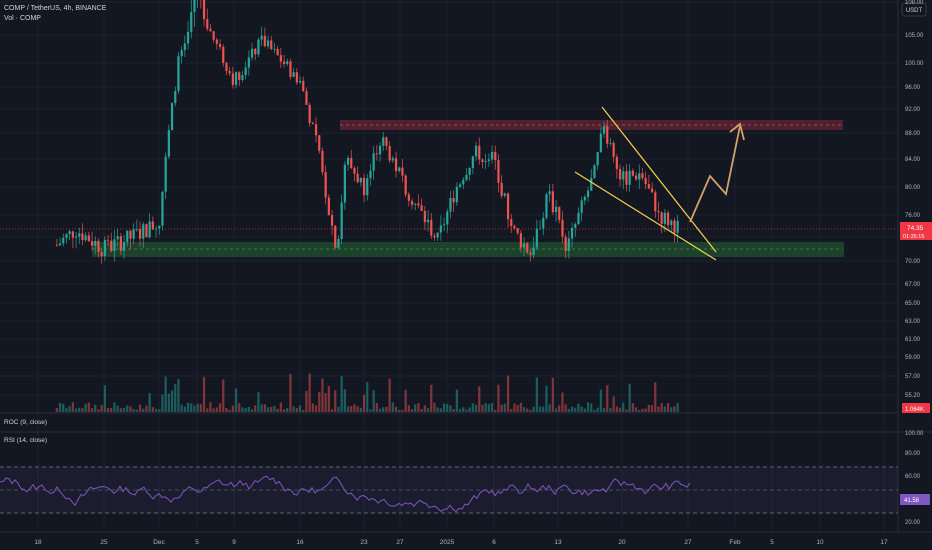  Describe the element at coordinates (447, 542) in the screenshot. I see `time-tick-label: 2025` at that location.